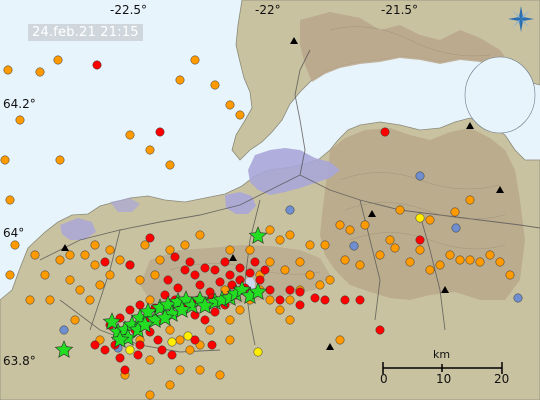  Describe the element at coordinates (240, 203) in the screenshot. I see `urban-hafnarfjordur` at that location.